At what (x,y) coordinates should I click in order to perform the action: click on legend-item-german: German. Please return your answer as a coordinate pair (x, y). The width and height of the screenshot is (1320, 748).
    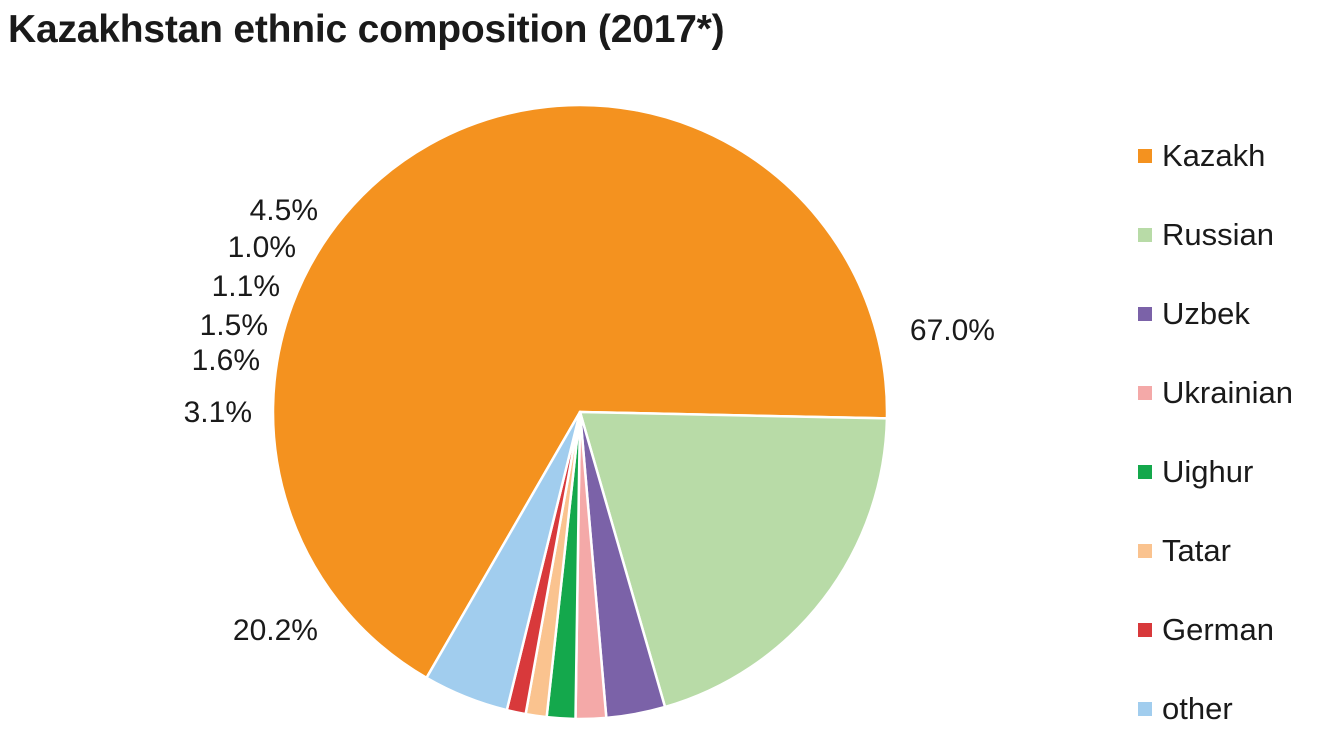
    Looking at the image, I should click on (1215, 629).